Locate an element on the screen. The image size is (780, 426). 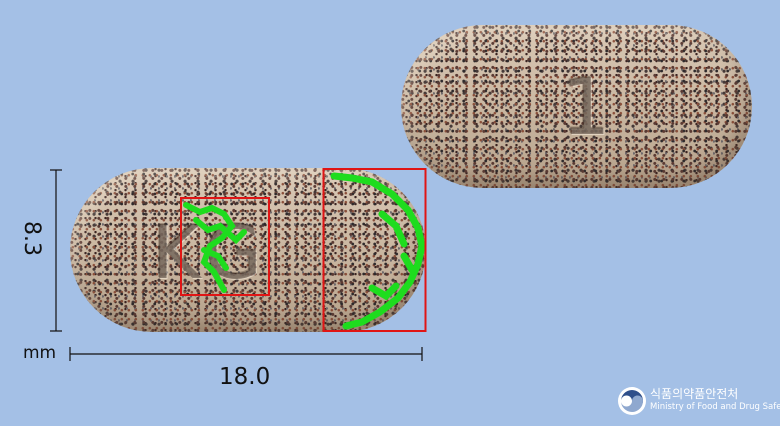
detection-marks is located at coordinates (304, 251).